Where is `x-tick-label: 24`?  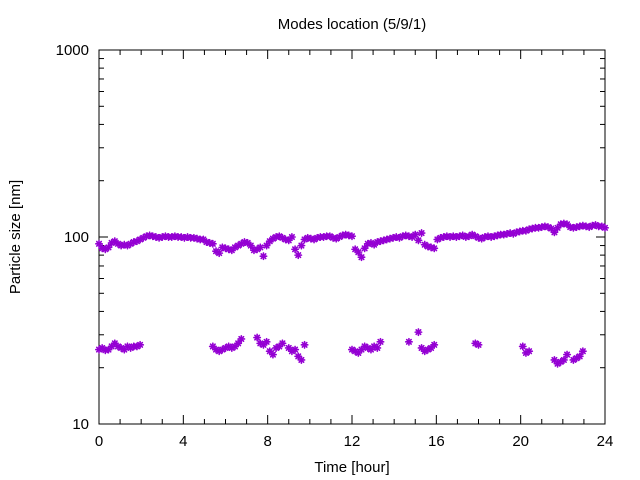
x-tick-label: 24 is located at coordinates (605, 441).